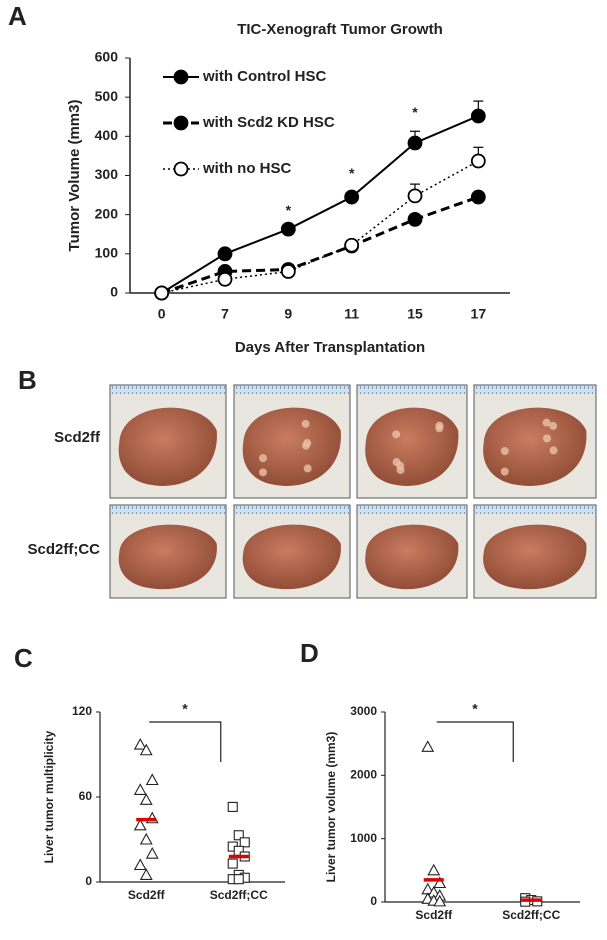 The width and height of the screenshot is (607, 940). I want to click on y-tick-label: 1000, so click(363, 838).